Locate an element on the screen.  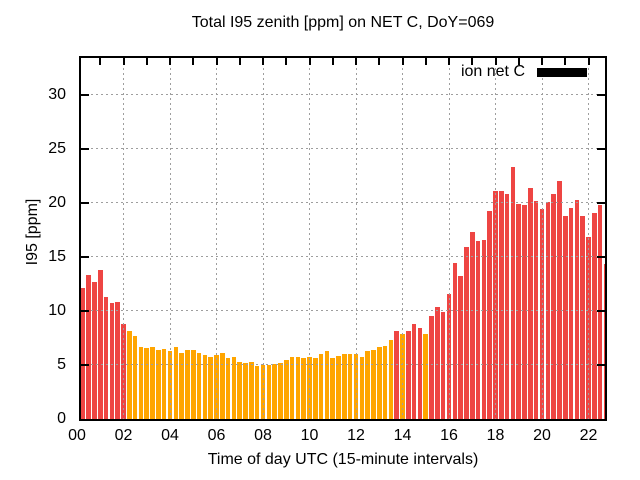
x-axis-label: Time of day UTC (15-minute intervals) is located at coordinates (343, 459).